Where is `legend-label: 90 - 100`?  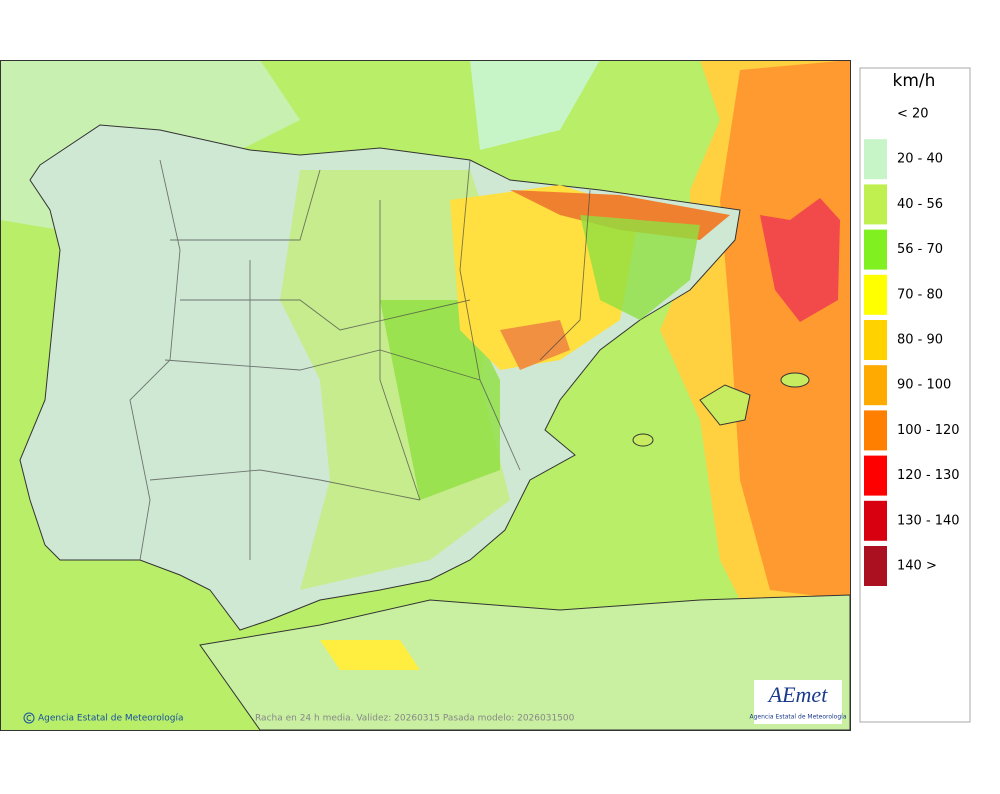 legend-label: 90 - 100 is located at coordinates (924, 385).